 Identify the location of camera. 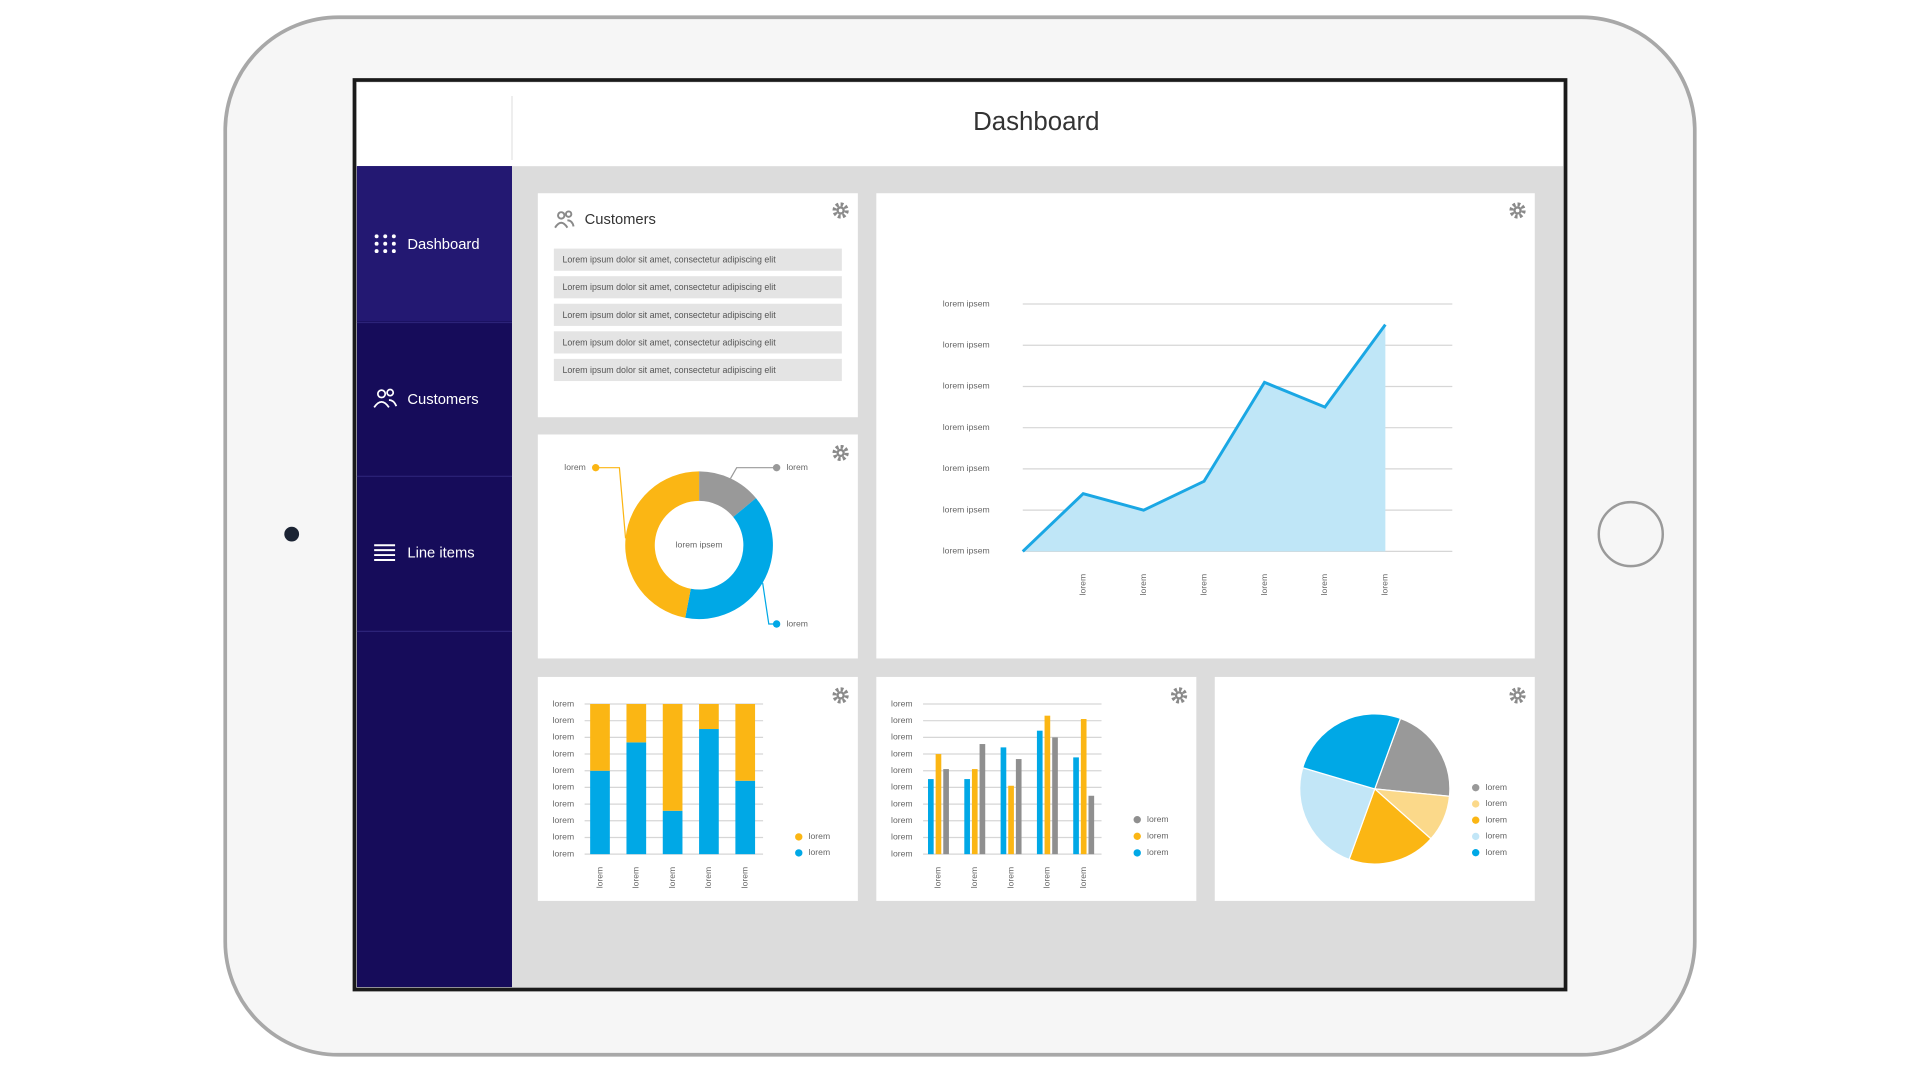
(292, 534).